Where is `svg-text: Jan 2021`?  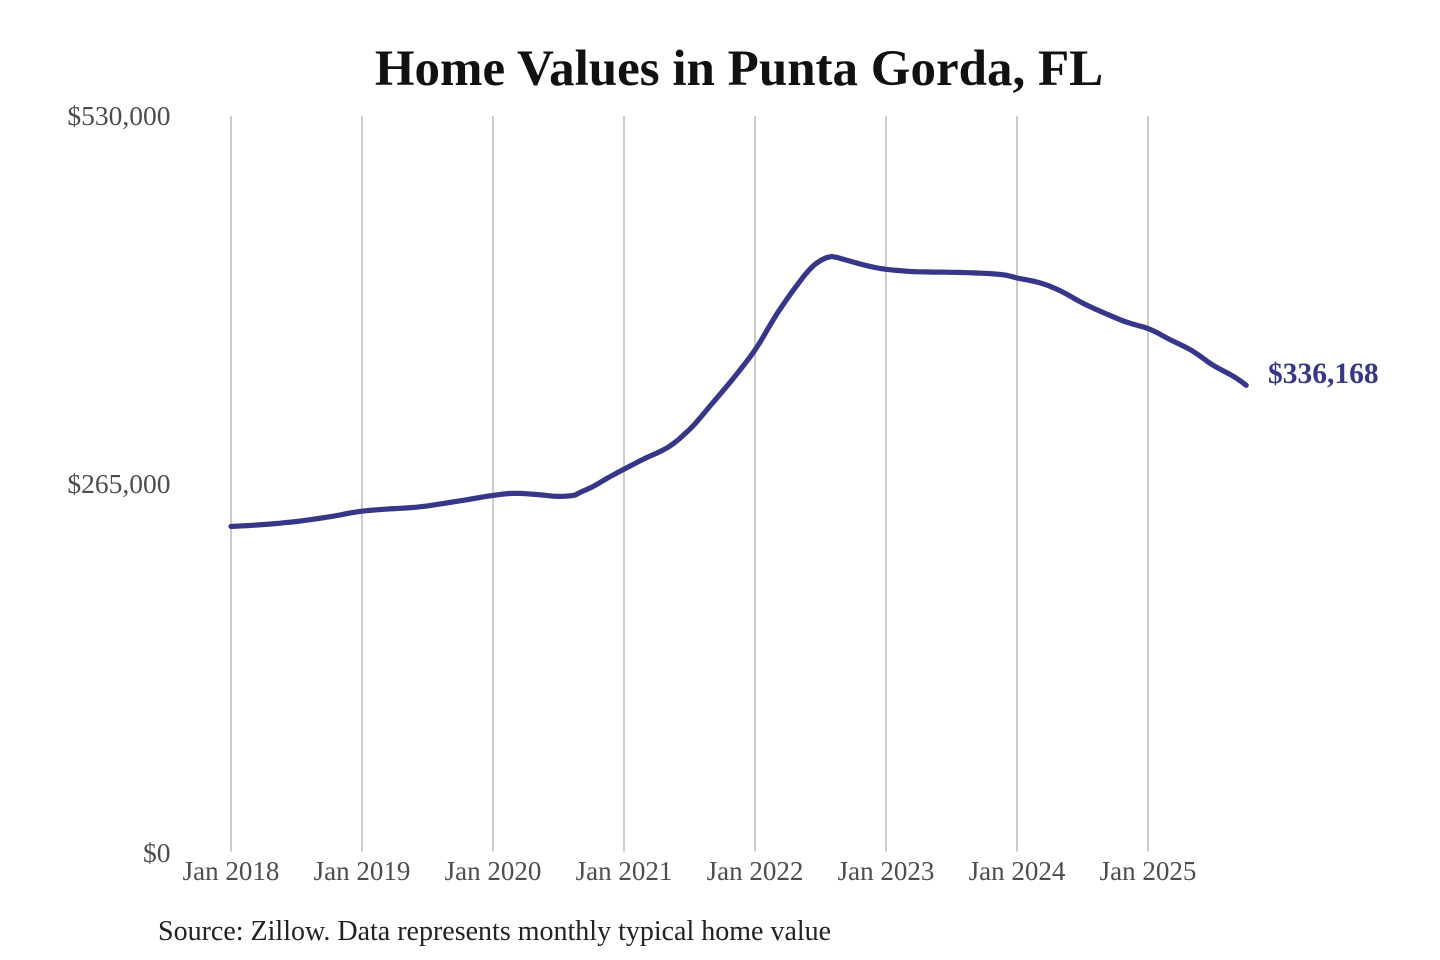 svg-text: Jan 2021 is located at coordinates (624, 871).